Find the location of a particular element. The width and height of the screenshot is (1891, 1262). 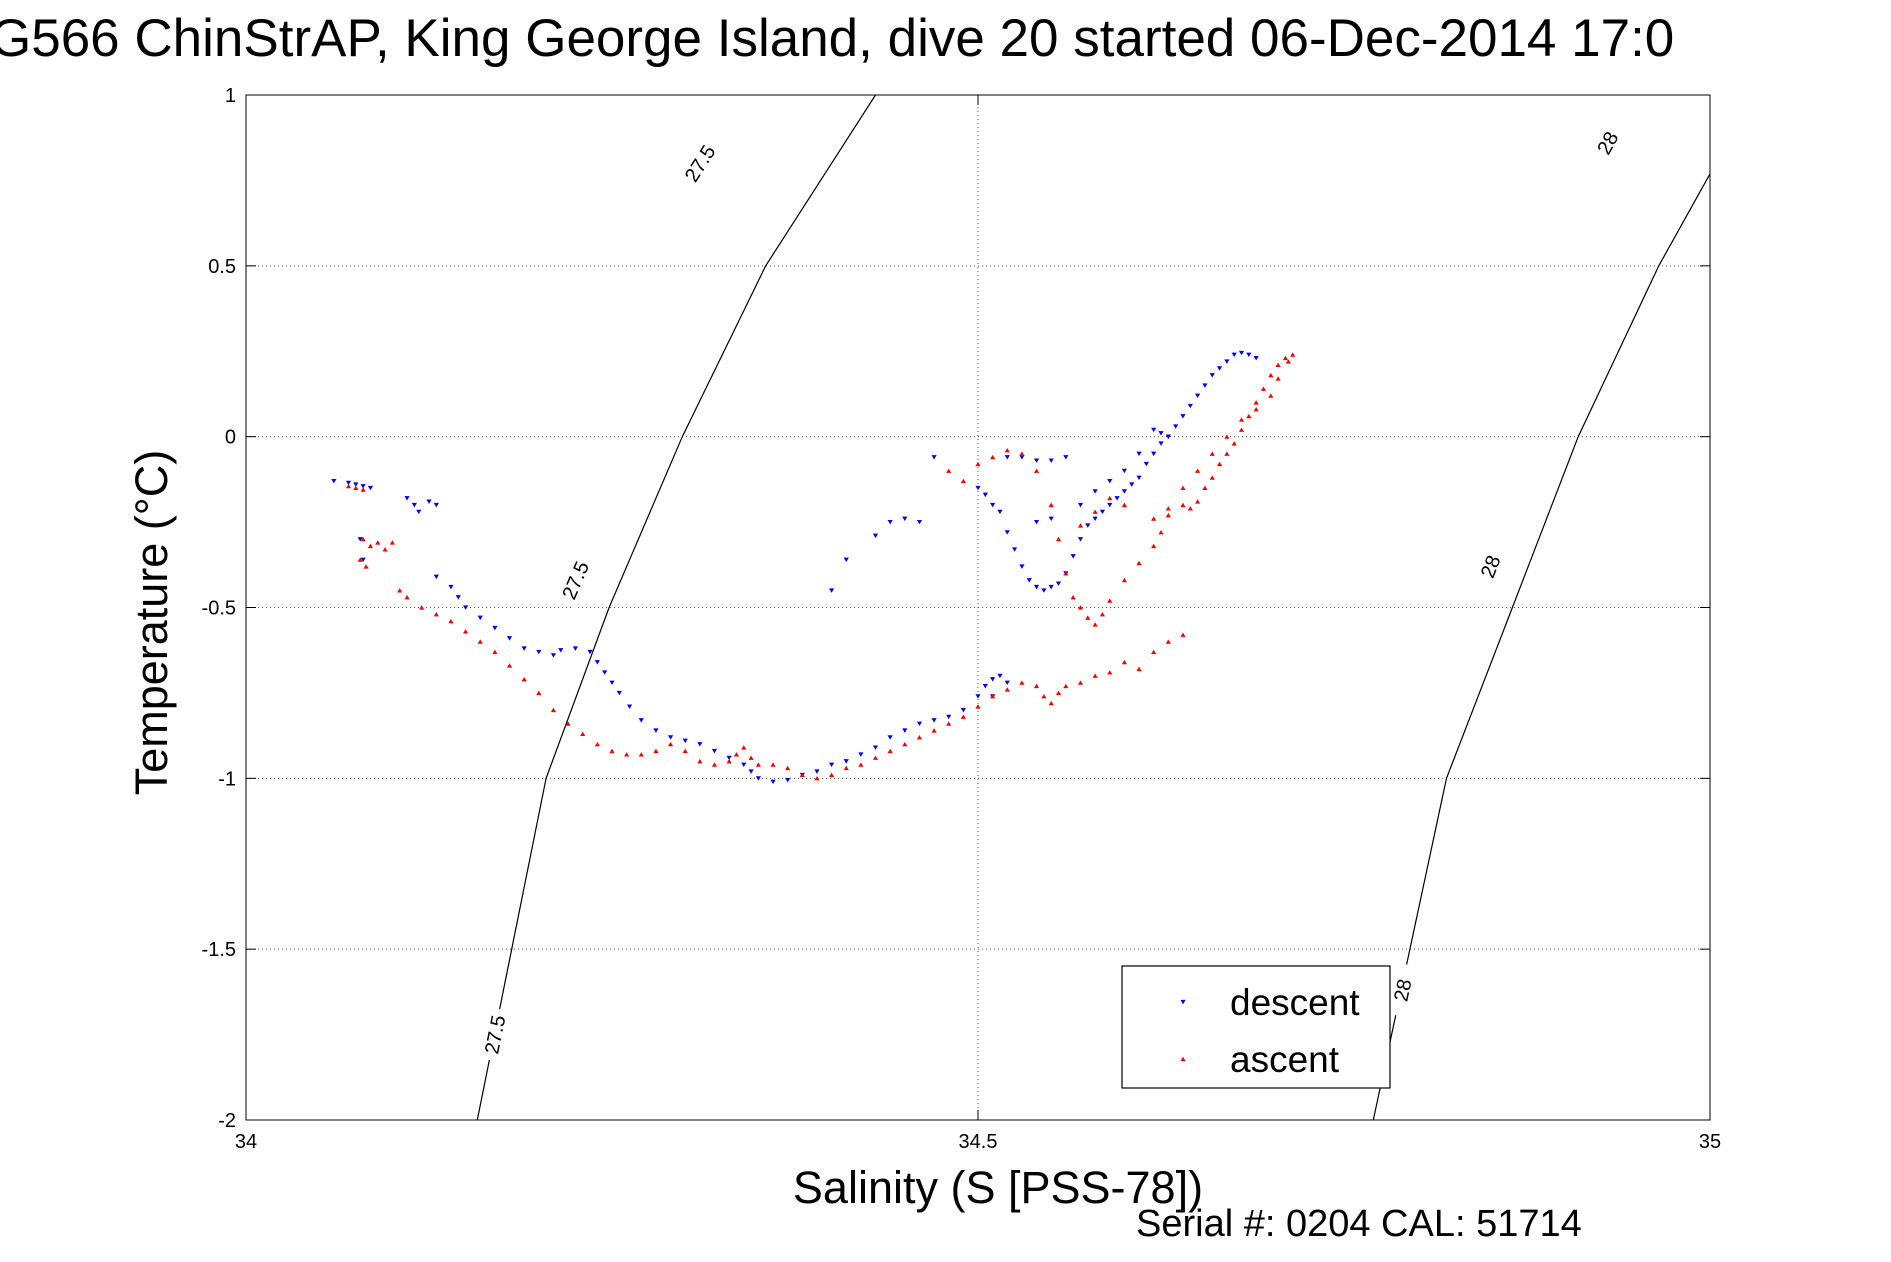

isopycnal-label: 28 is located at coordinates (1403, 990).